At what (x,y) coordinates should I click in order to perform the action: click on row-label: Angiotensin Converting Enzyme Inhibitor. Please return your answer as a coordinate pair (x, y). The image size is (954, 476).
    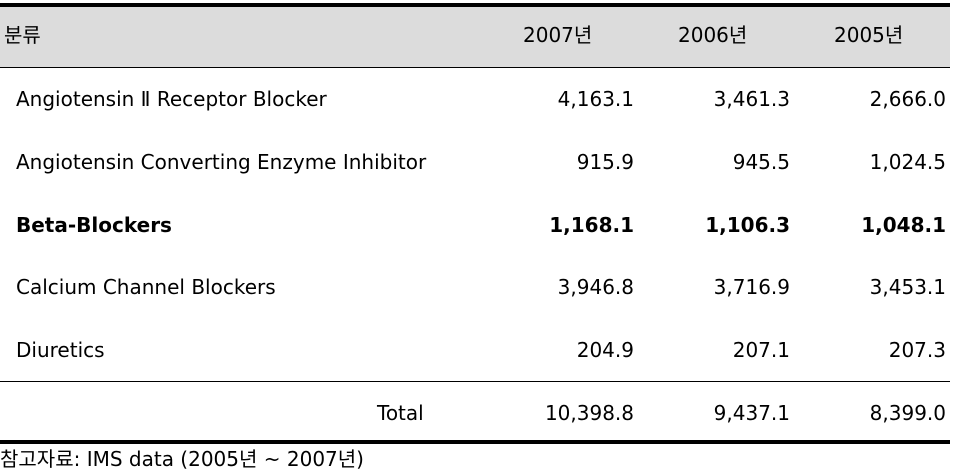
    Looking at the image, I should click on (221, 162).